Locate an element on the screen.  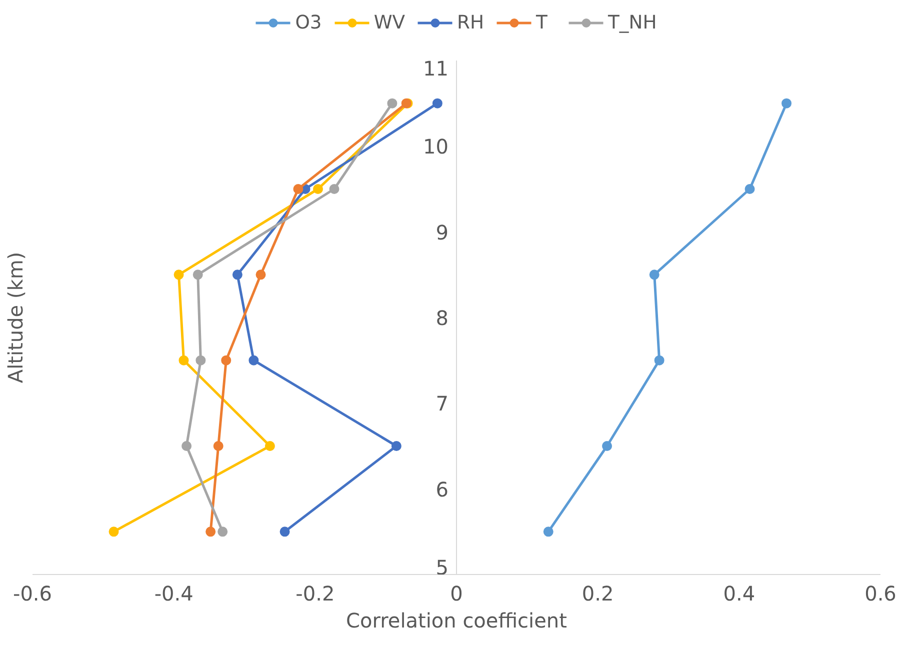
x-tick-label: 0 is located at coordinates (456, 594).